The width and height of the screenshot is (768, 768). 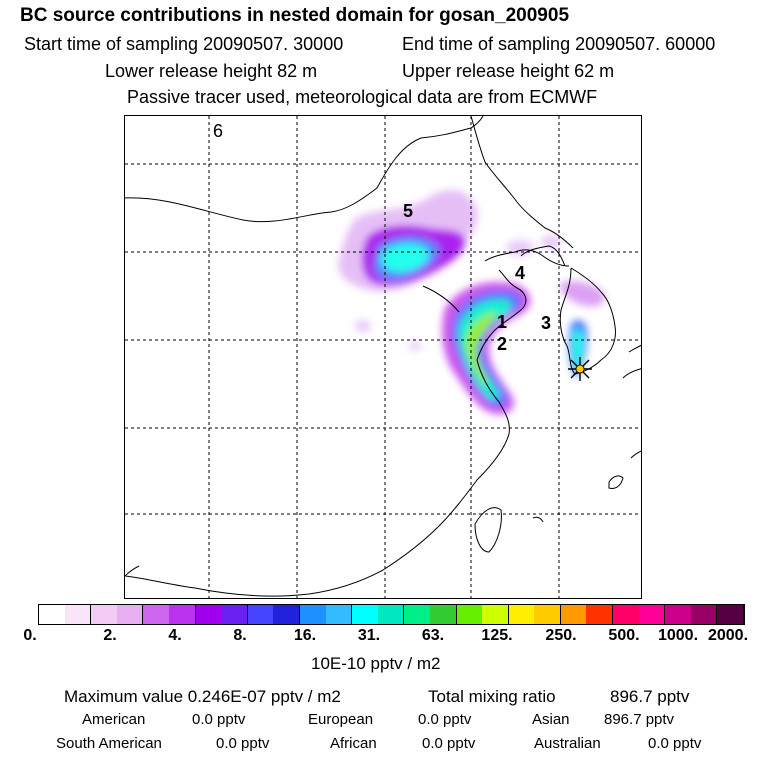 What do you see at coordinates (341, 719) in the screenshot?
I see `european-label: European` at bounding box center [341, 719].